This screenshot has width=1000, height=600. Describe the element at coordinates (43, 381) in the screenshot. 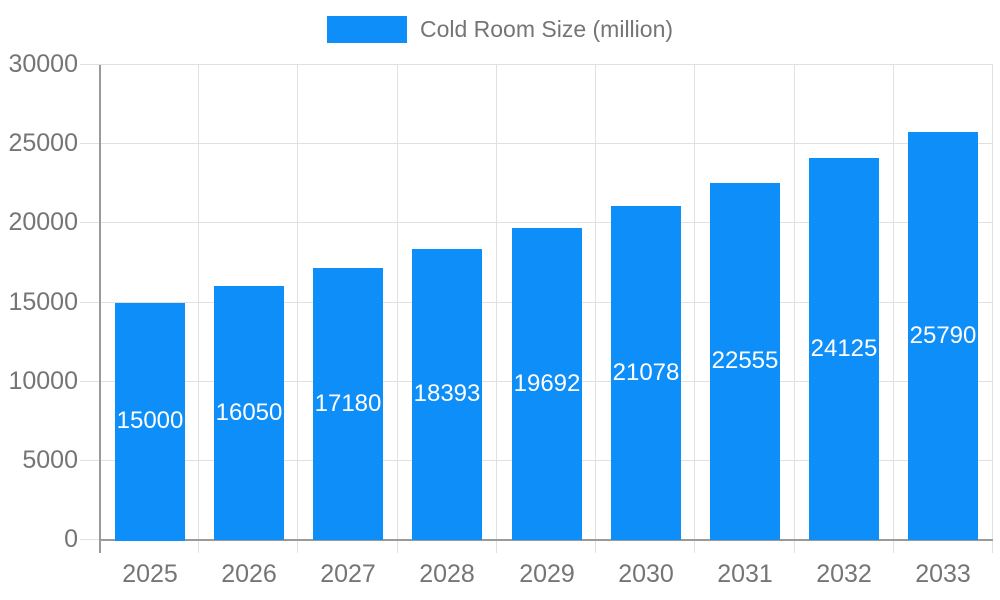

I see `y-axis-tick-label: 10000` at that location.